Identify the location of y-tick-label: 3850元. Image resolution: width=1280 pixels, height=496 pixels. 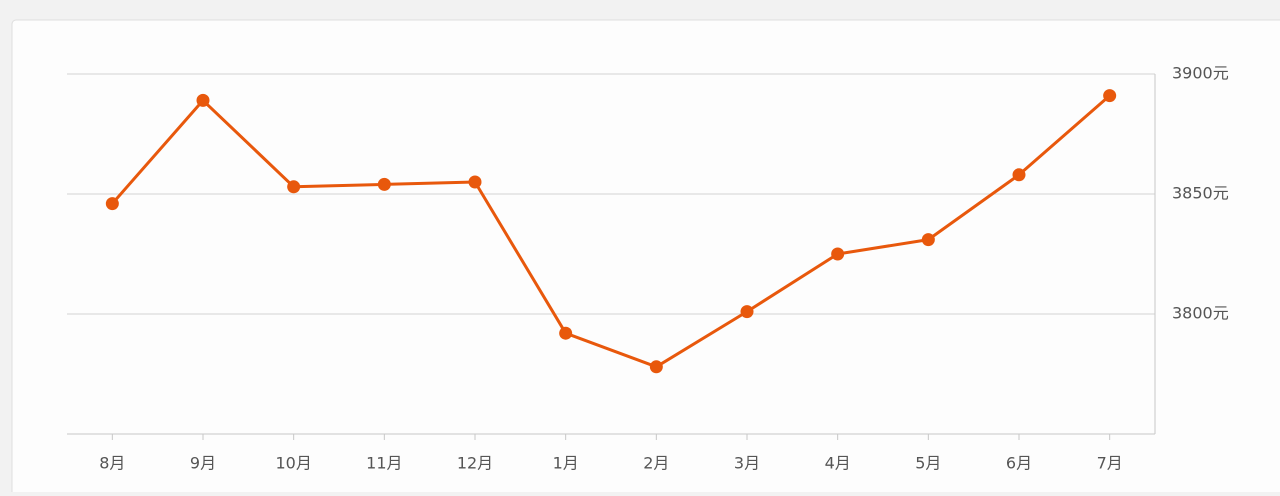
(1200, 193).